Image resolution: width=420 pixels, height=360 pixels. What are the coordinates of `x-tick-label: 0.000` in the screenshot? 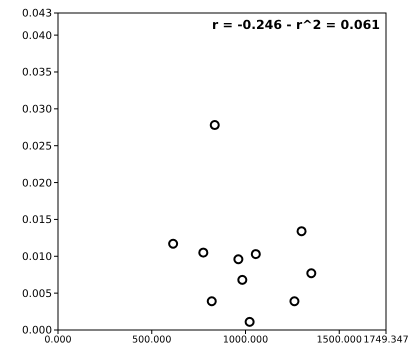 It's located at (58, 340).